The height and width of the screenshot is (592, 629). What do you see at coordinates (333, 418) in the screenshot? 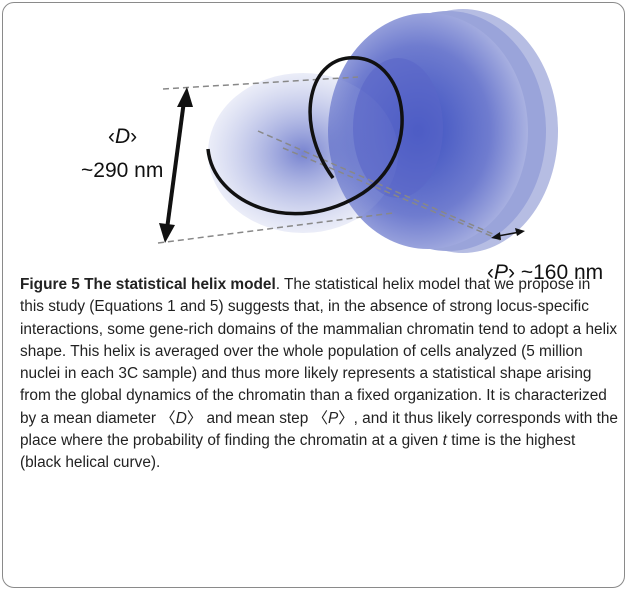
I see `caption-symbol: P` at bounding box center [333, 418].